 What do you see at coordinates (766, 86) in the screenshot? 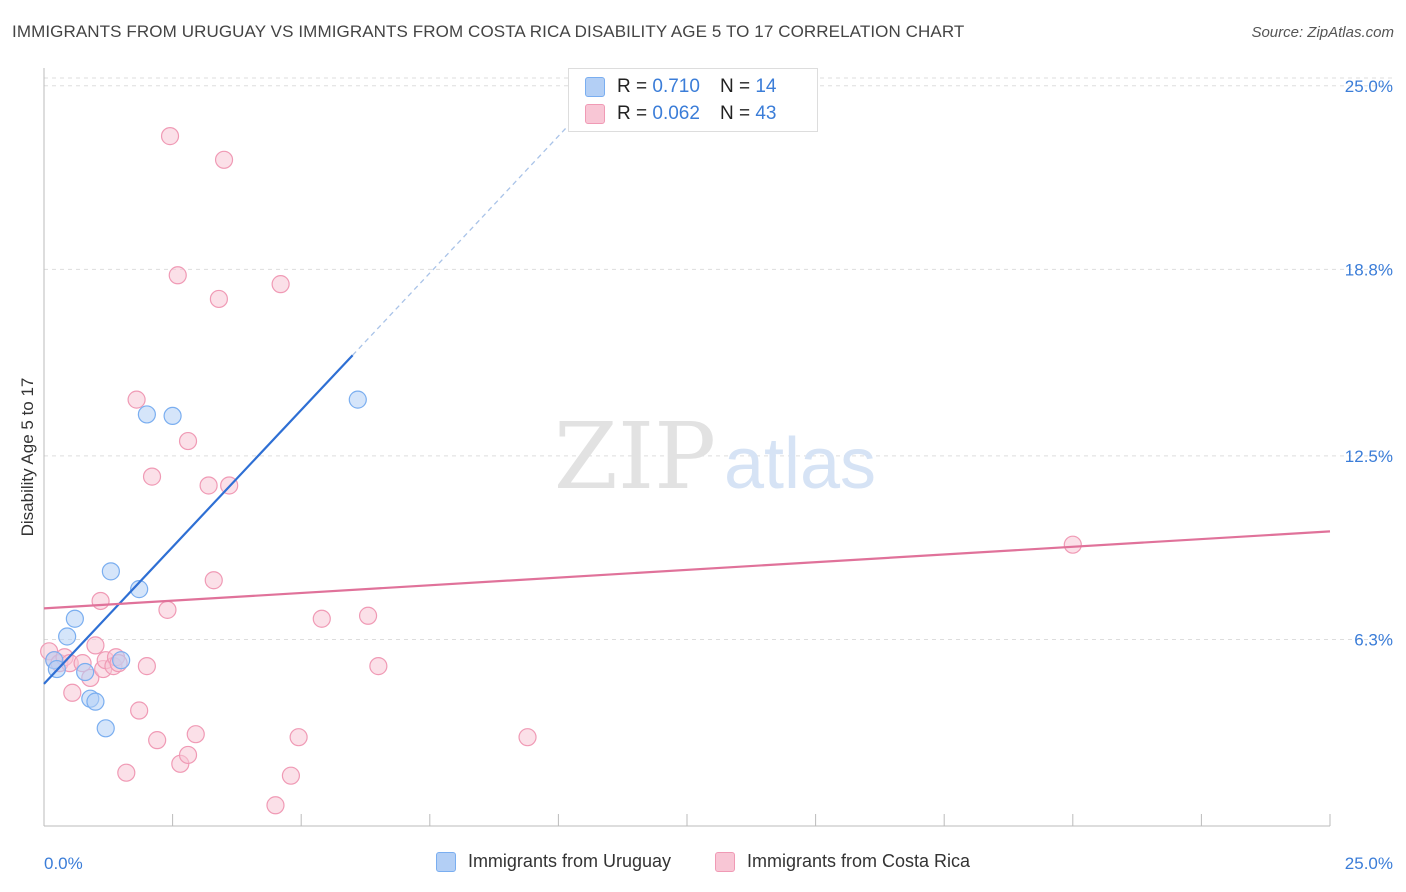
I see `uruguay-n-value: 14` at bounding box center [766, 86].